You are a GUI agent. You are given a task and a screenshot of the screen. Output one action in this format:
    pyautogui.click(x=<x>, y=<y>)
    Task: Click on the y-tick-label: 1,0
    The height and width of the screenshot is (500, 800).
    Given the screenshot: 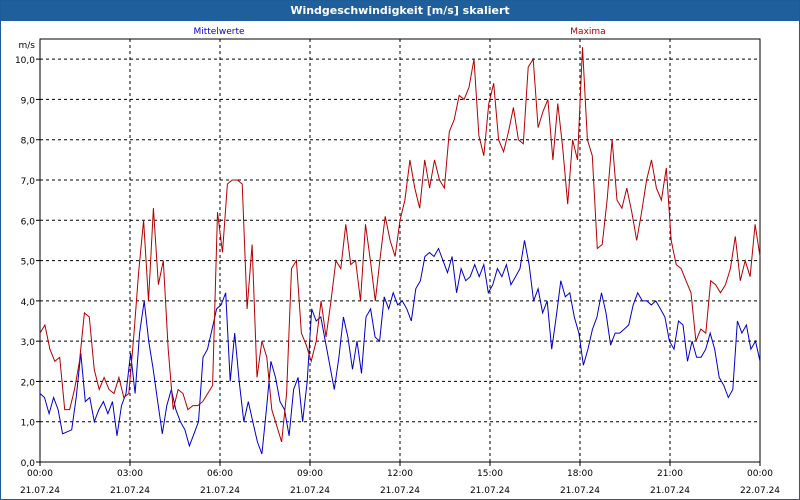 What is the action you would take?
    pyautogui.click(x=28, y=424)
    